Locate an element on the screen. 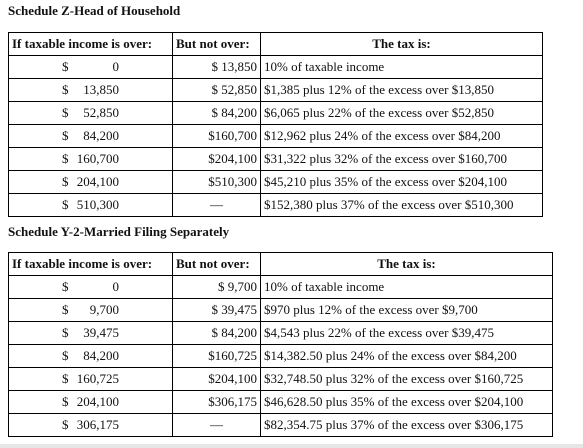 The image size is (583, 448). income-over-cell: $52,850 is located at coordinates (90, 113).